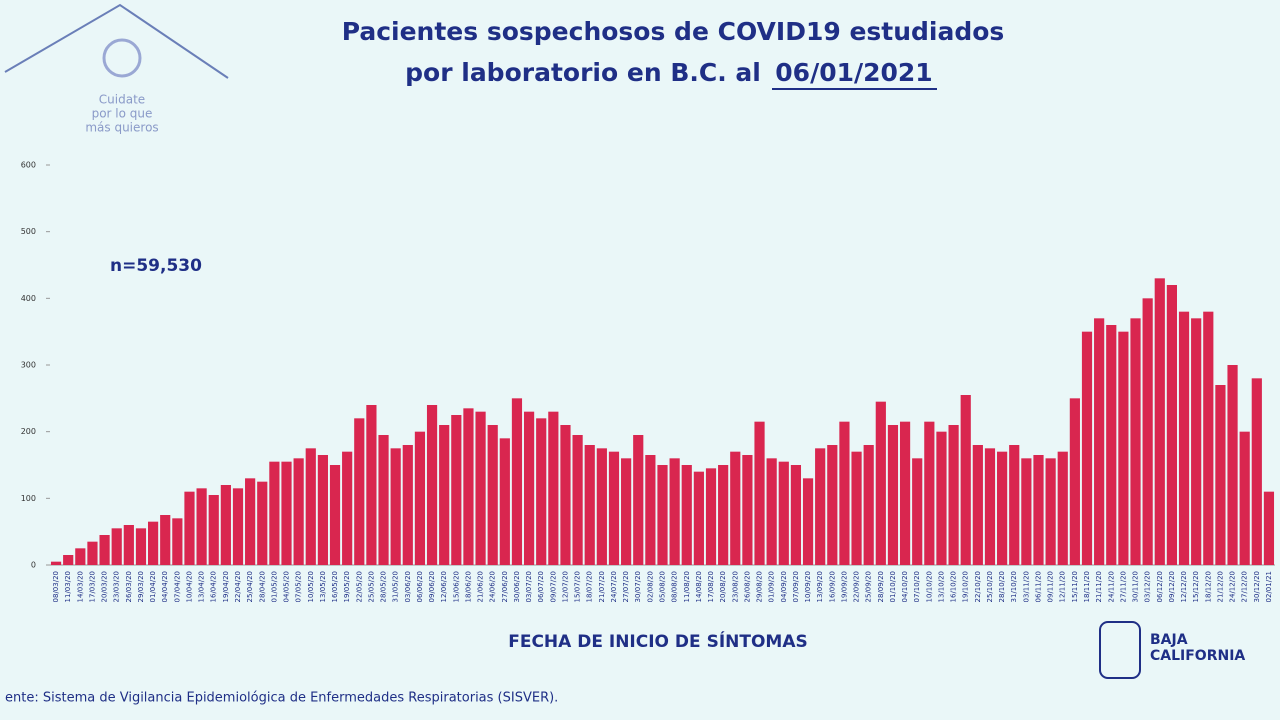 The width and height of the screenshot is (1280, 720). What do you see at coordinates (122, 100) in the screenshot?
I see `logo-text: Cuidate` at bounding box center [122, 100].